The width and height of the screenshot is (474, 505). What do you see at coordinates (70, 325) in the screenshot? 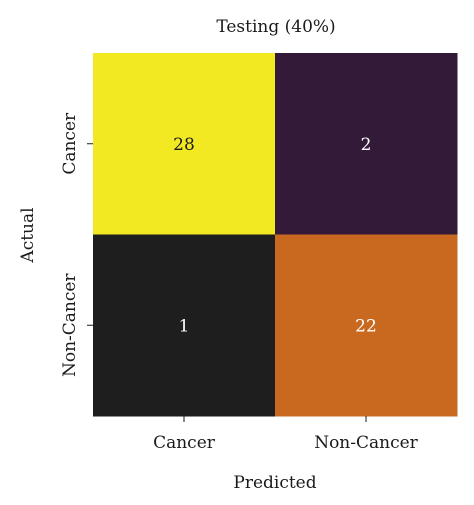
I see `y-tick-label: Non-Cancer` at bounding box center [70, 325].